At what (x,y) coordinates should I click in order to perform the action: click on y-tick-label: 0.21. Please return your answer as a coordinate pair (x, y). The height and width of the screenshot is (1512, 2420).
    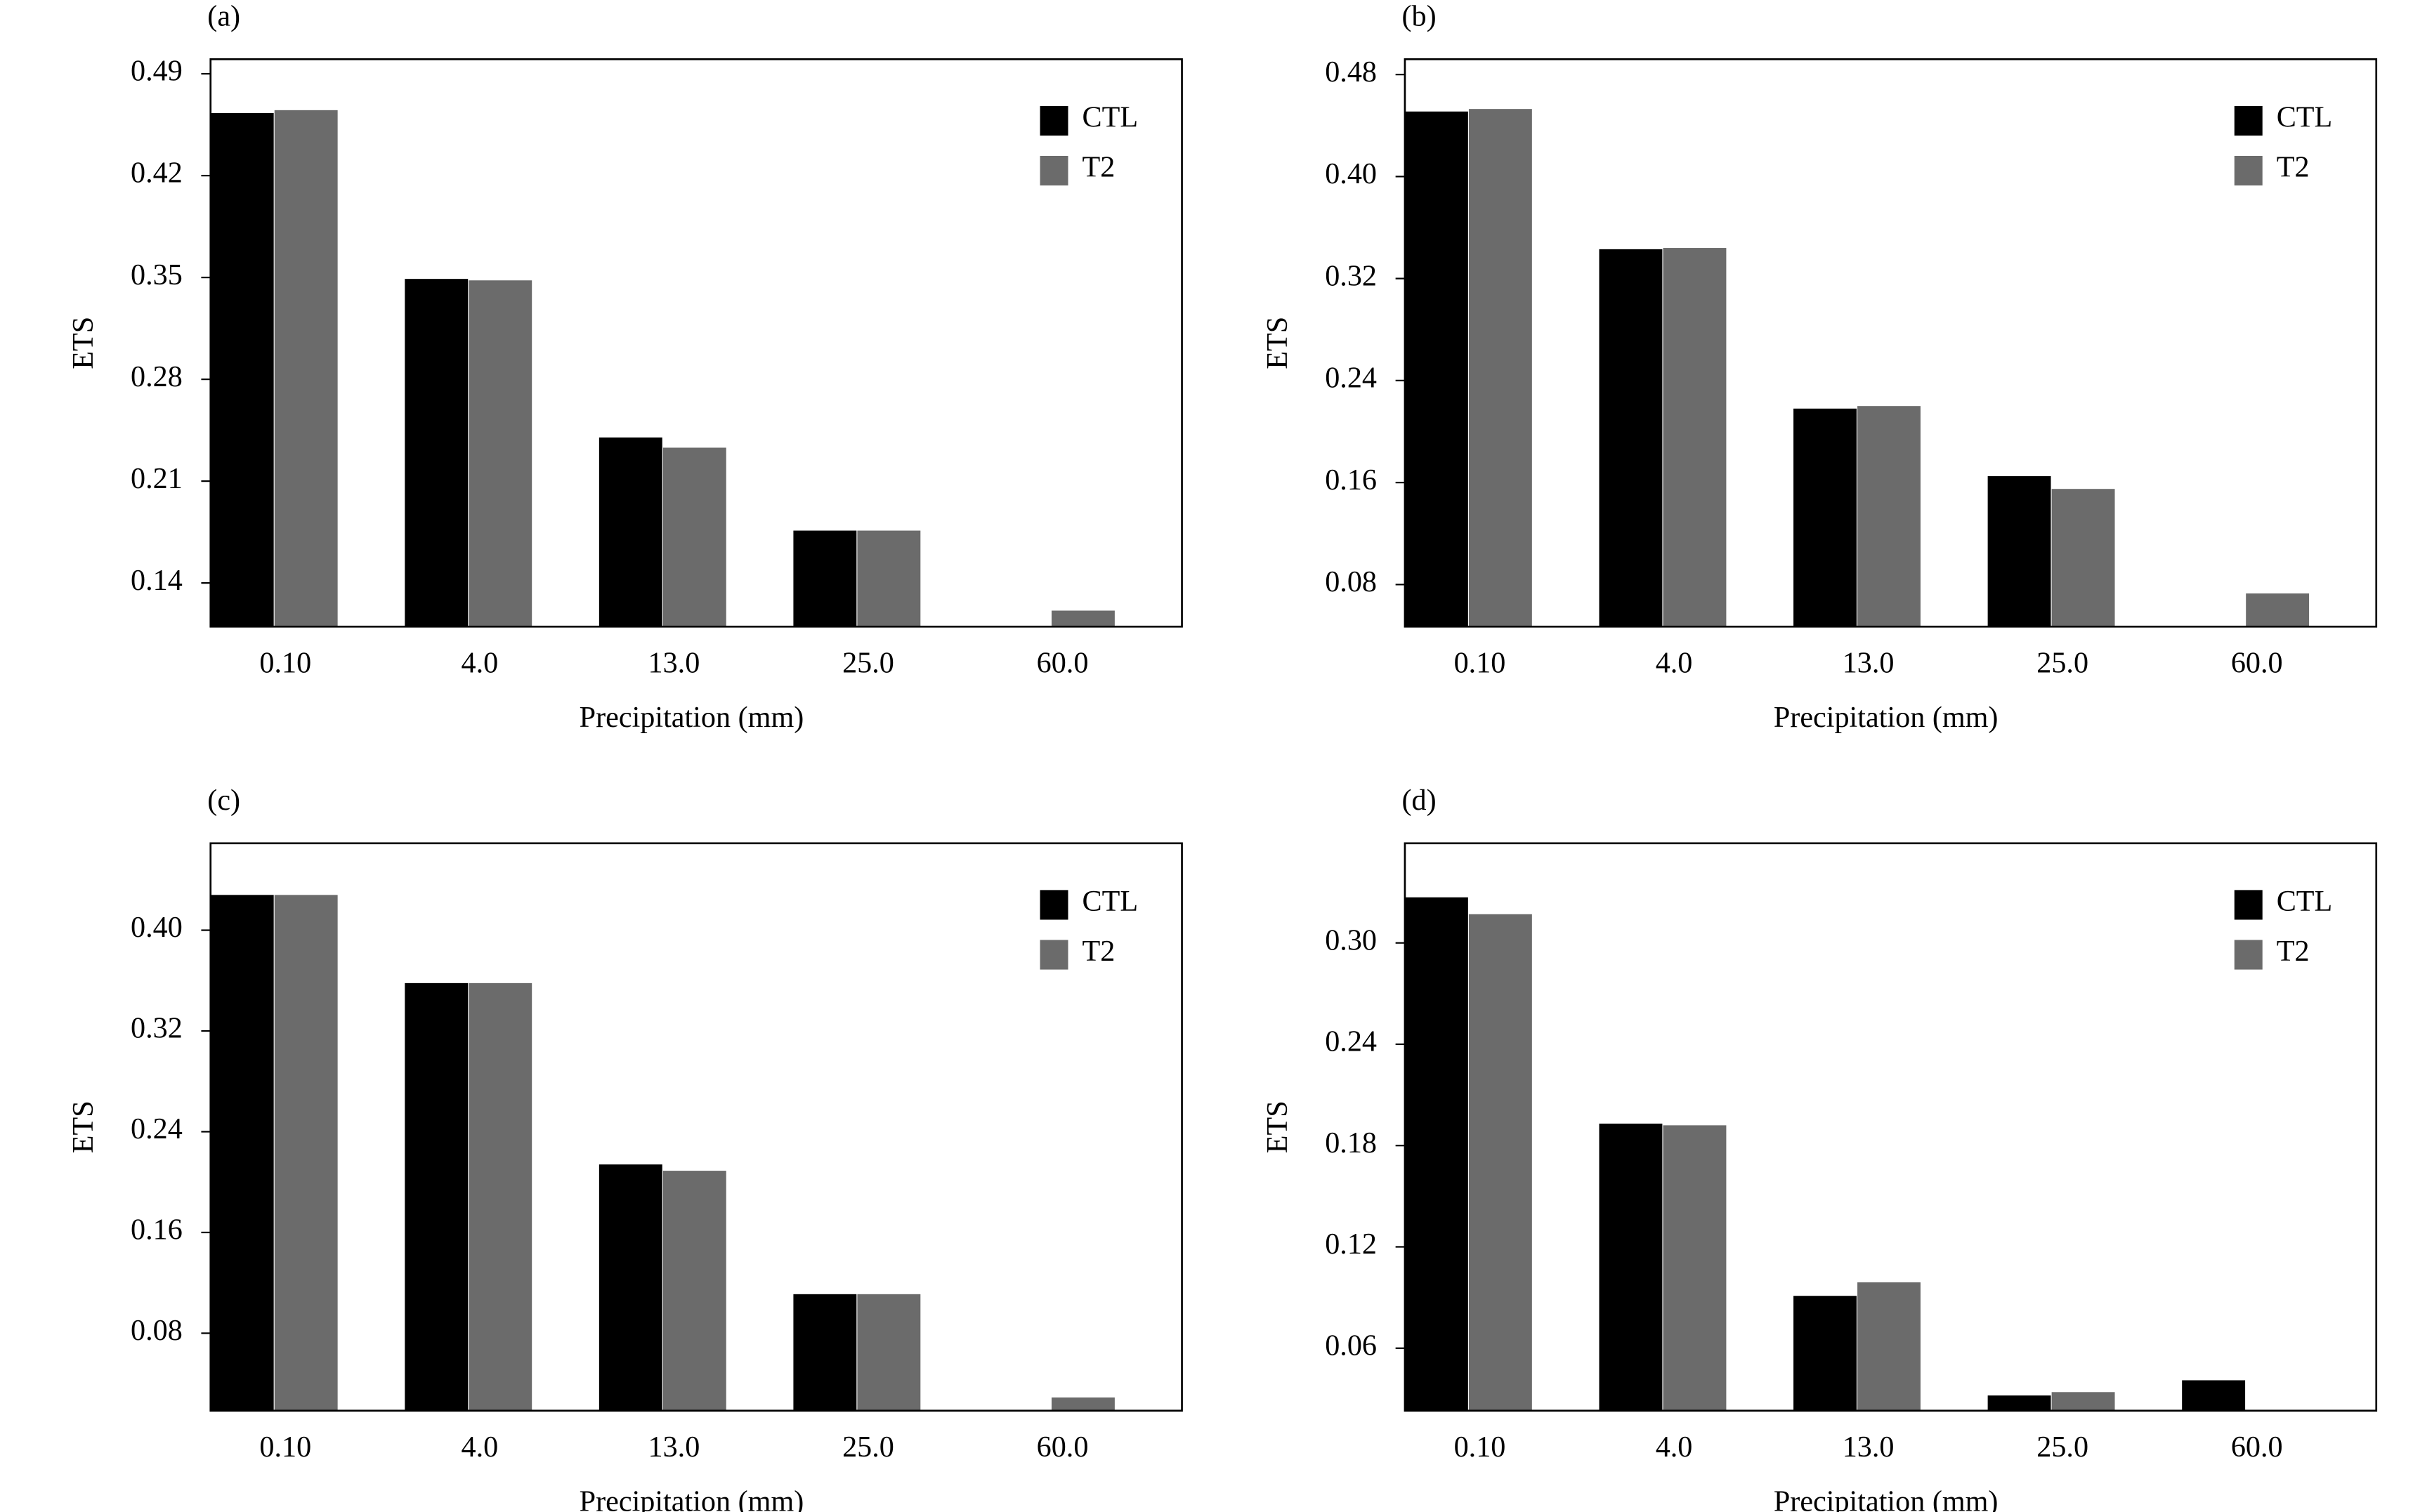
    Looking at the image, I should click on (157, 478).